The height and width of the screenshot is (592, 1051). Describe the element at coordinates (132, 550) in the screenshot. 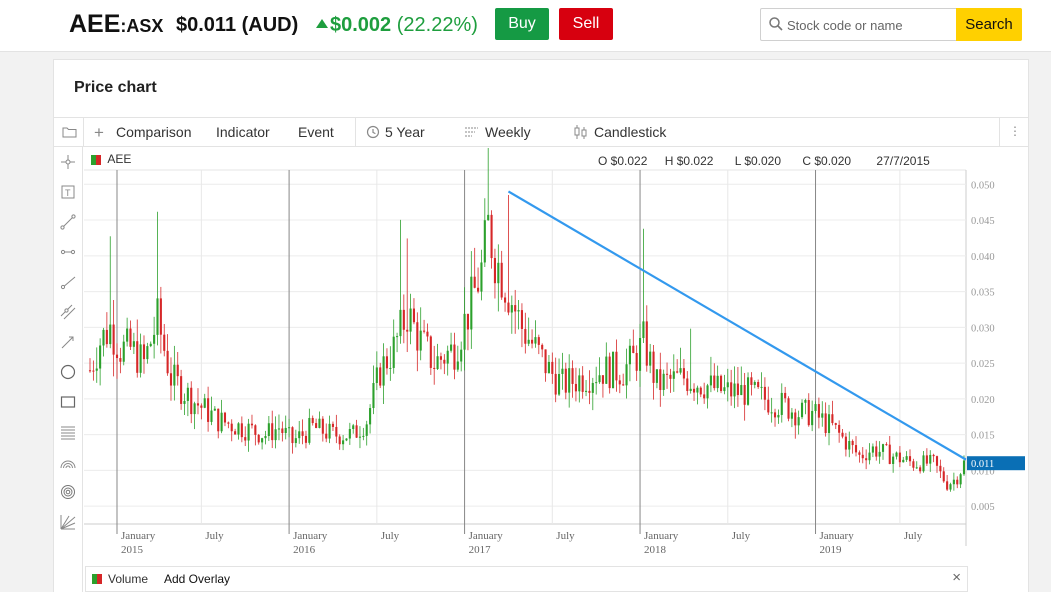

I see `x-tick-year: 2015` at that location.